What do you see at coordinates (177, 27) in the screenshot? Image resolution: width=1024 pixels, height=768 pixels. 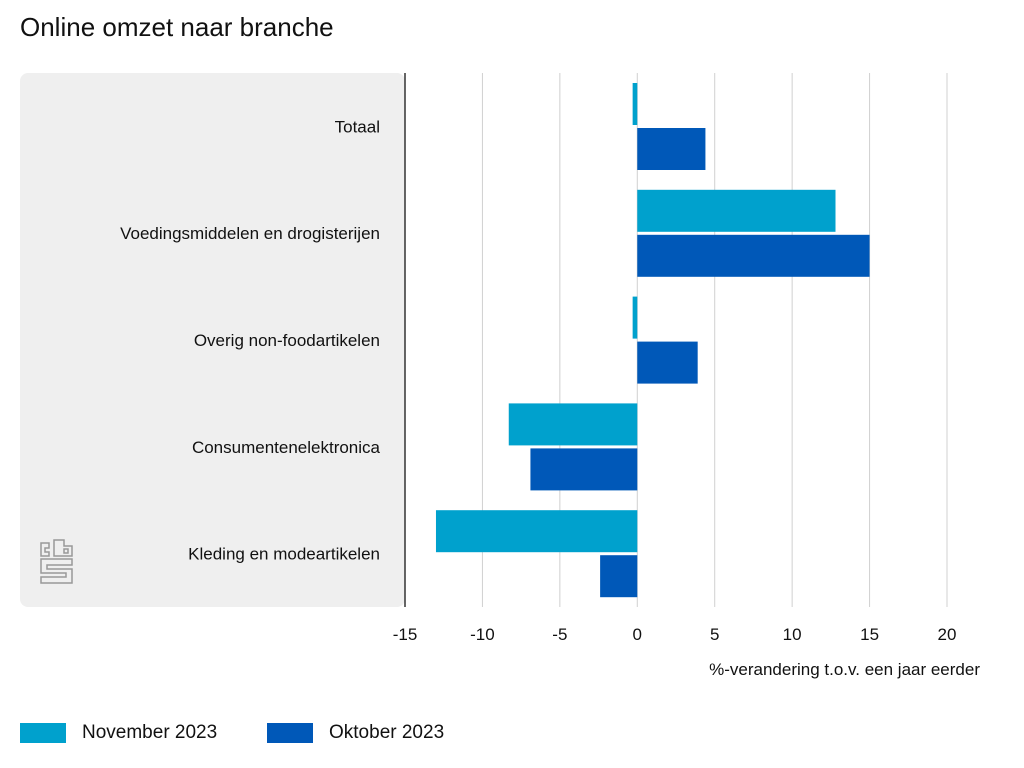 I see `chart-title: Online omzet naar branche` at bounding box center [177, 27].